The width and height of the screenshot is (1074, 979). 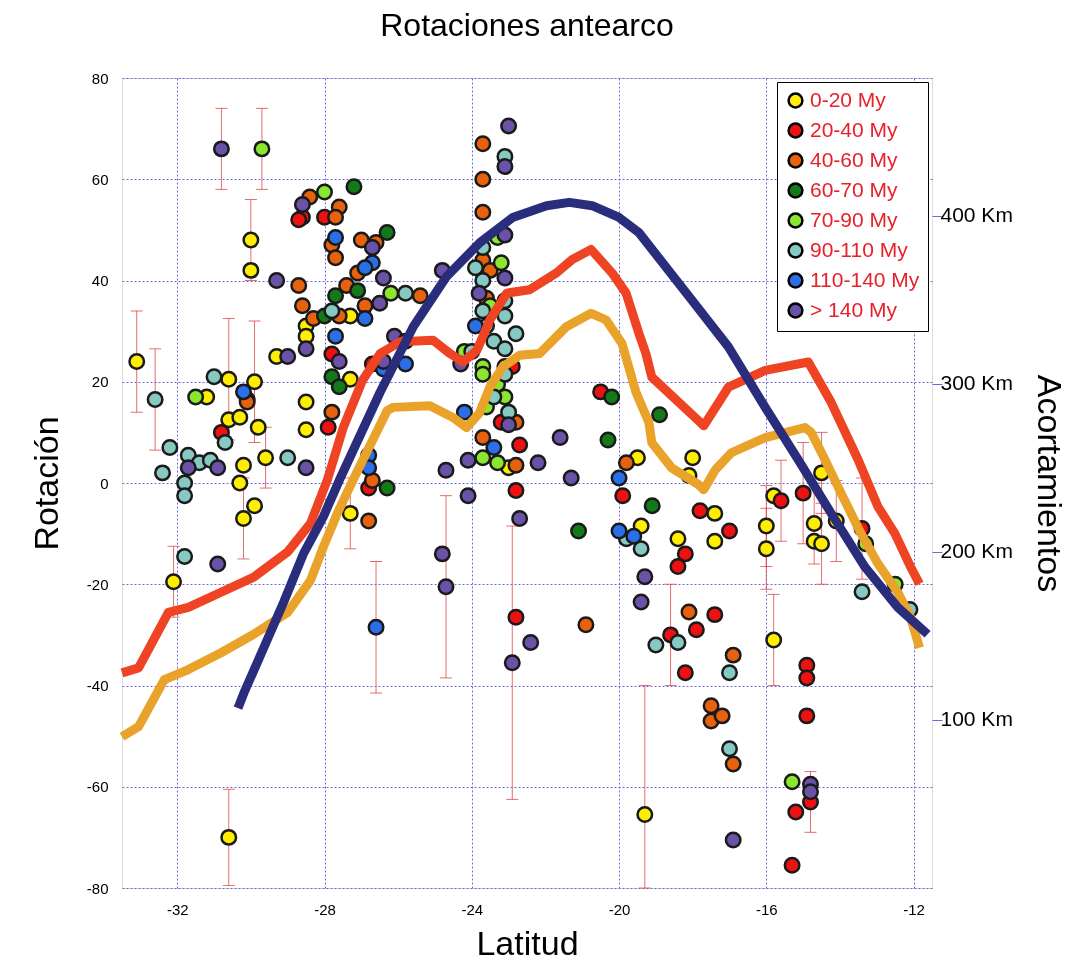 What do you see at coordinates (100, 280) in the screenshot?
I see `y-tick-label: 40` at bounding box center [100, 280].